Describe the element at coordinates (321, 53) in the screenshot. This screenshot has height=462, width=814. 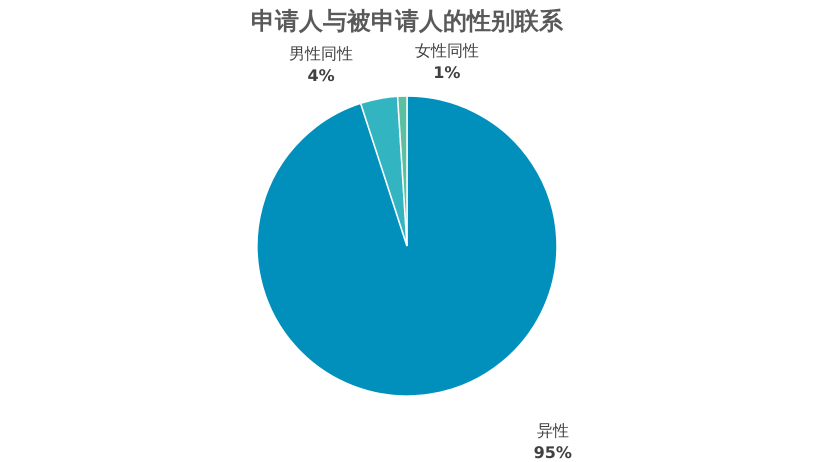
I see `slice-label: 男性同性` at that location.